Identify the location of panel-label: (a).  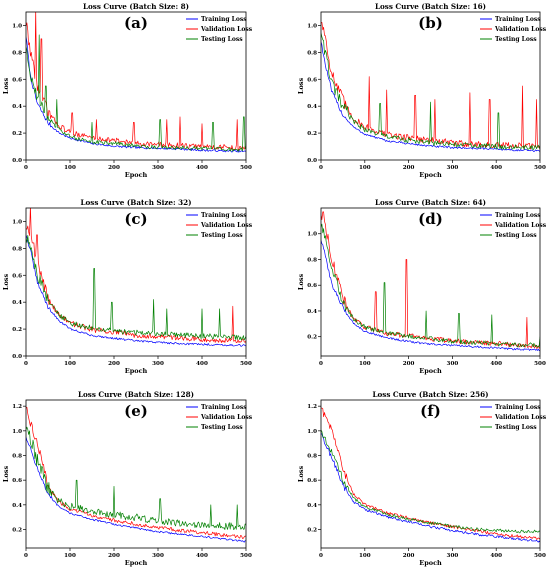
(136, 23).